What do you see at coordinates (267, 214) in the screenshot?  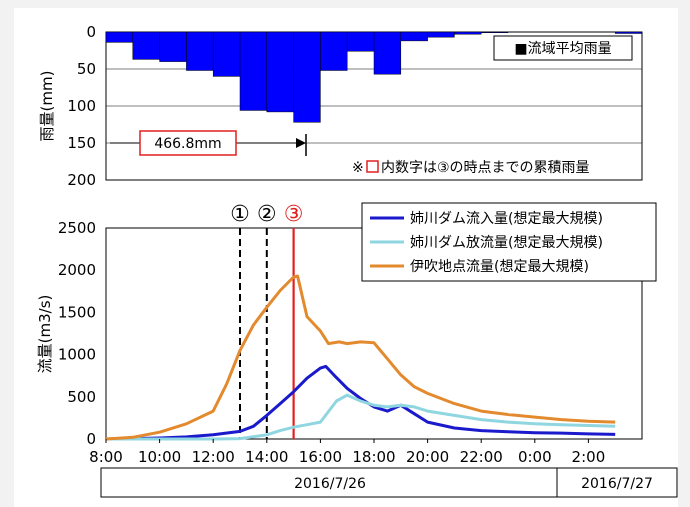 I see `event-marker-label: ②` at bounding box center [267, 214].